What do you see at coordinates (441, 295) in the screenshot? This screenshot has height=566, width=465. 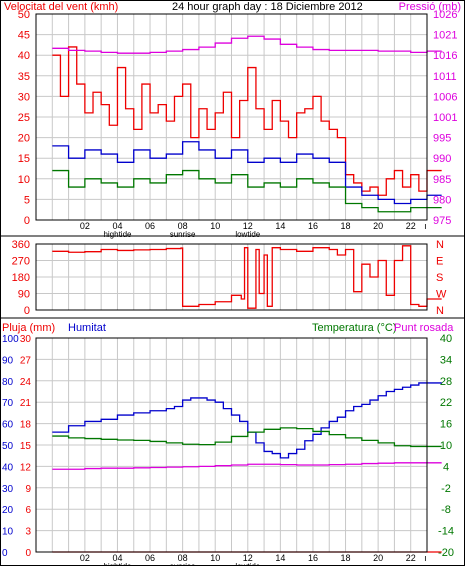 I see `direction-compass-tick-label: W` at bounding box center [441, 295].